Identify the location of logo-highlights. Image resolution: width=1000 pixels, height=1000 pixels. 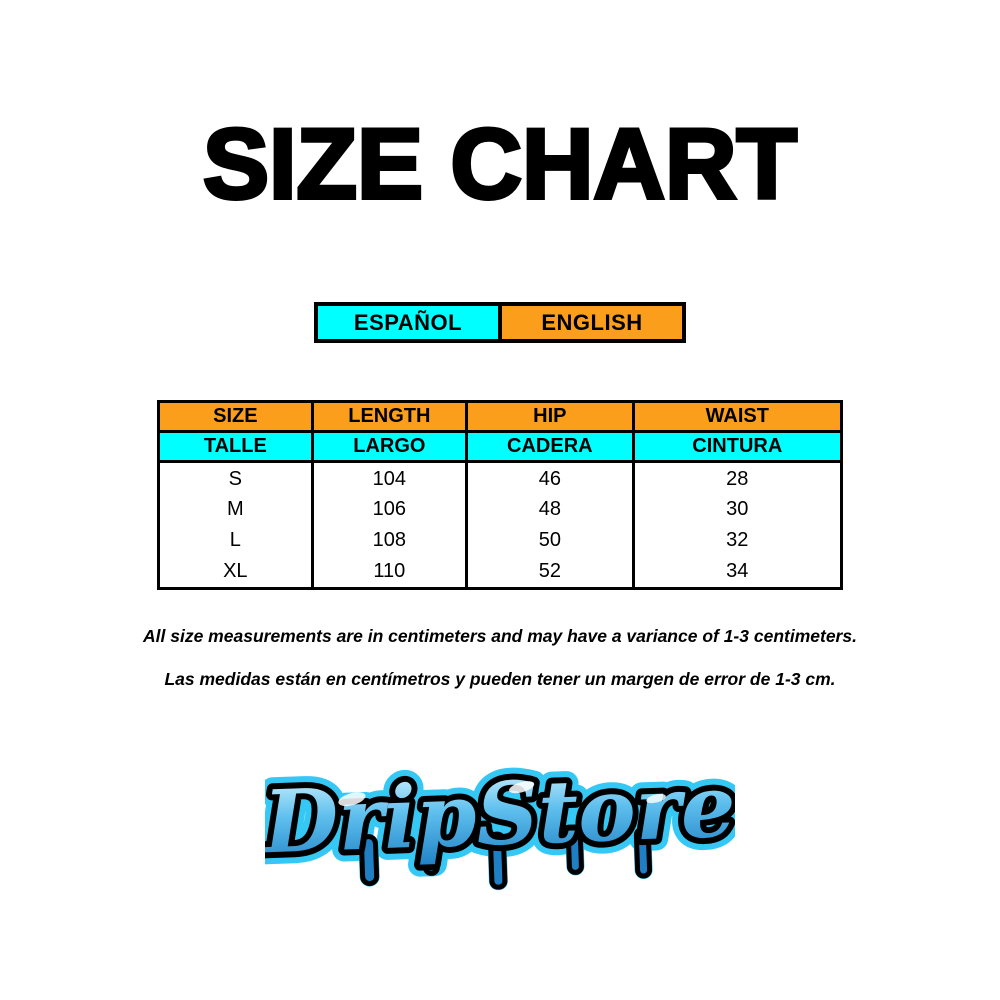
(502, 794).